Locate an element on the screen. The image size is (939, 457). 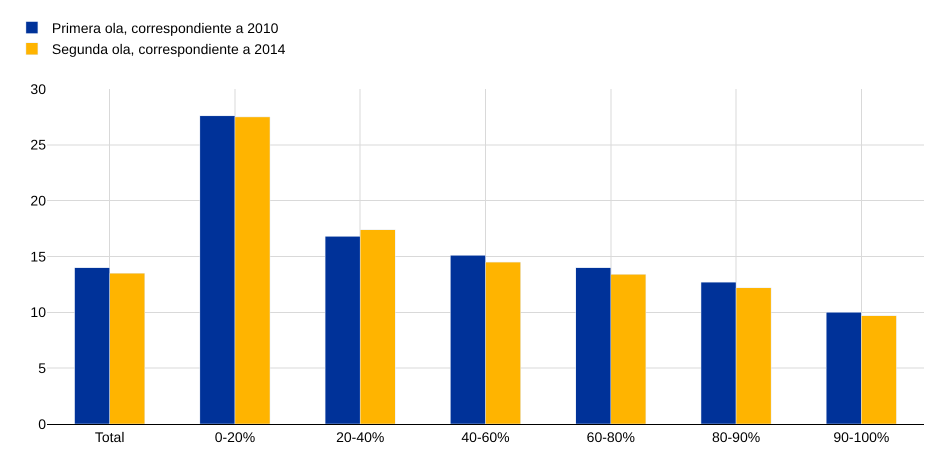
y-tick-label: 15 is located at coordinates (38, 256).